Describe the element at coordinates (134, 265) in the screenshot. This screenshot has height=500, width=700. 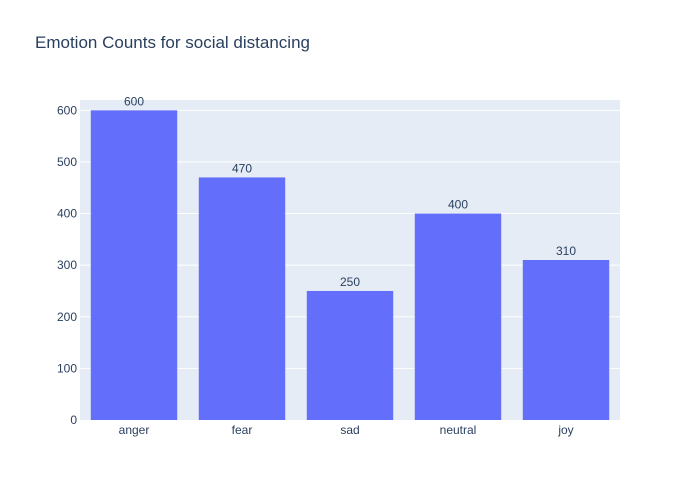
I see `bar-anger` at that location.